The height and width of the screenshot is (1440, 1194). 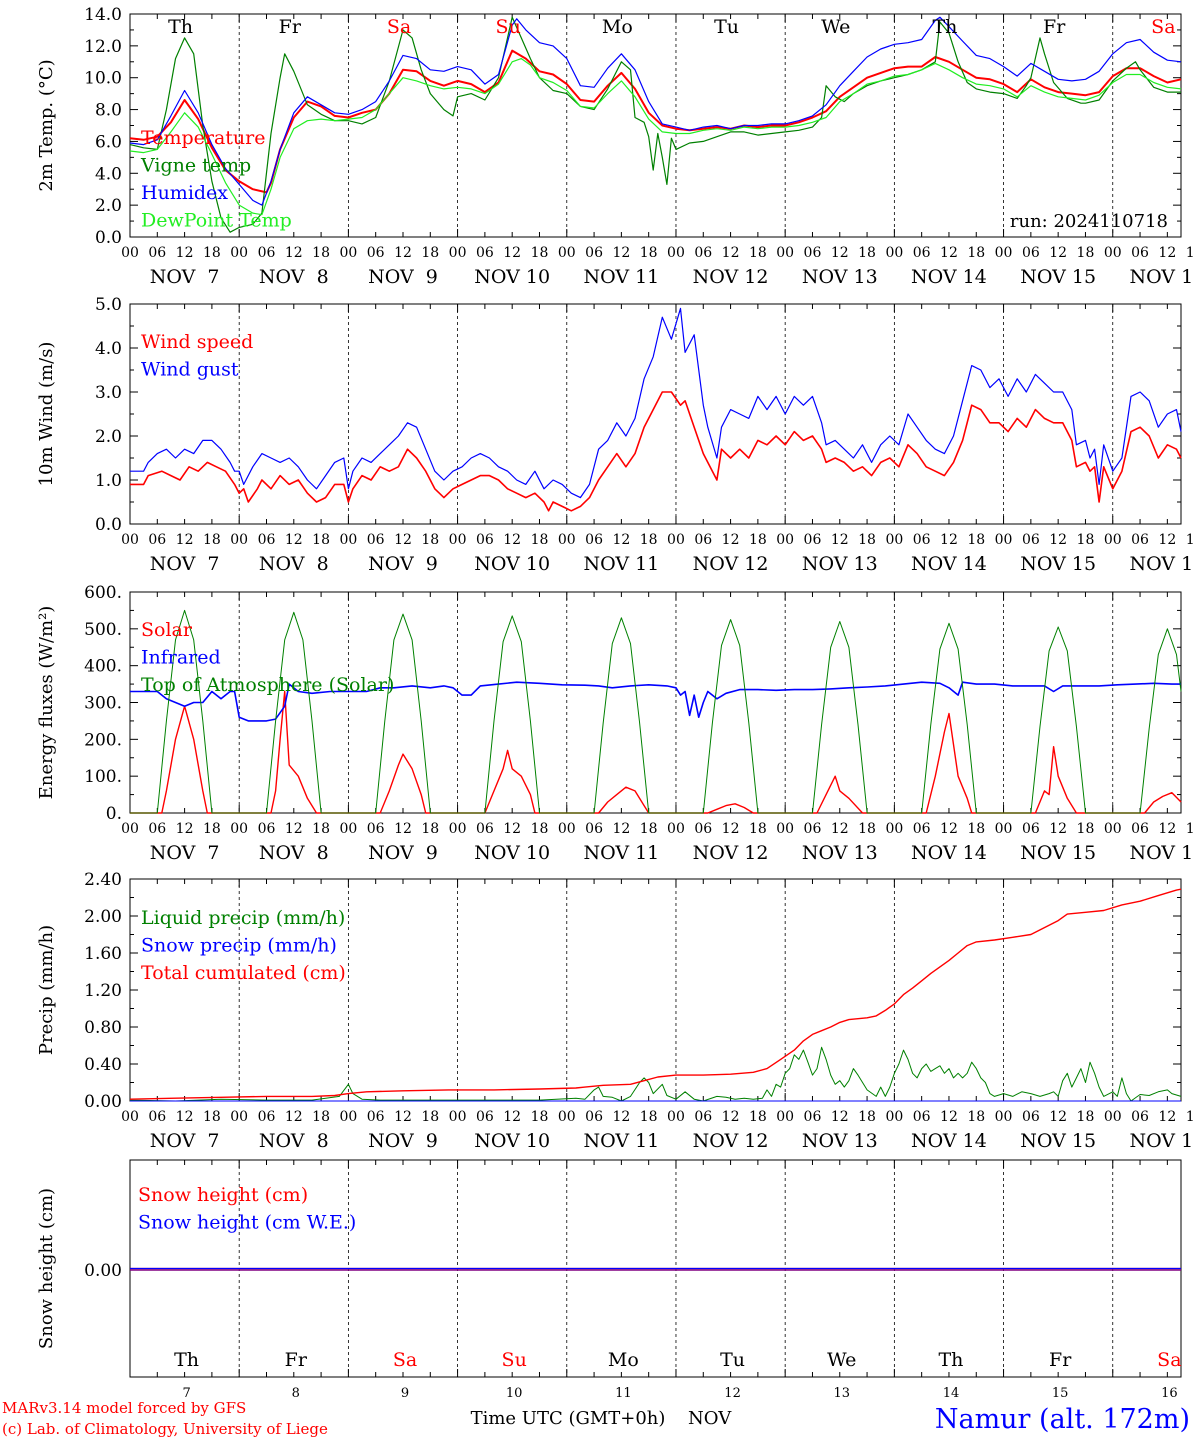 What do you see at coordinates (103, 880) in the screenshot?
I see `y-tick-label: 2.40` at bounding box center [103, 880].